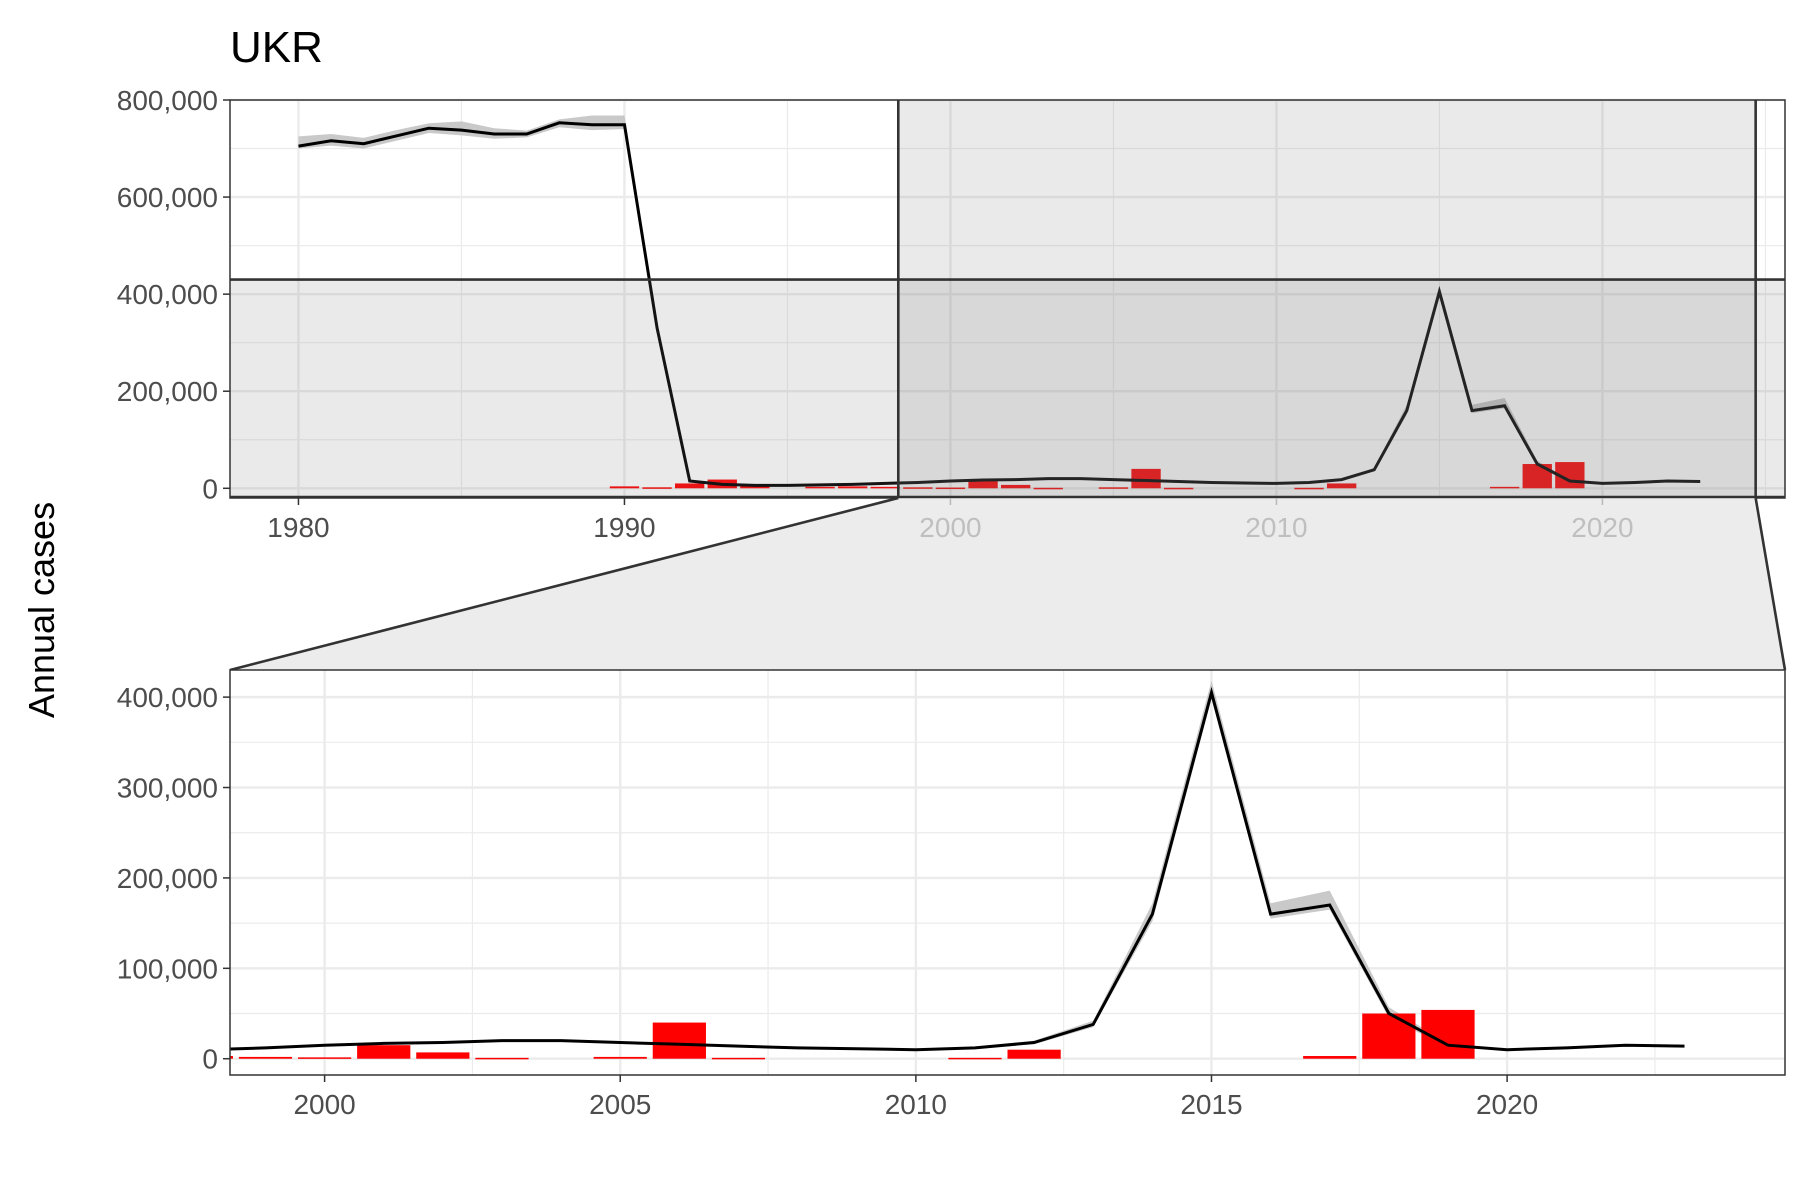 This screenshot has width=1800, height=1200. I want to click on x-tick-label: 2005, so click(620, 1104).